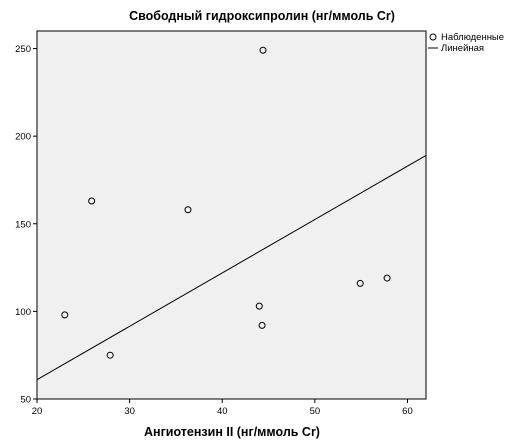 The height and width of the screenshot is (446, 522). What do you see at coordinates (433, 37) in the screenshot?
I see `legend-marker-observed` at bounding box center [433, 37].